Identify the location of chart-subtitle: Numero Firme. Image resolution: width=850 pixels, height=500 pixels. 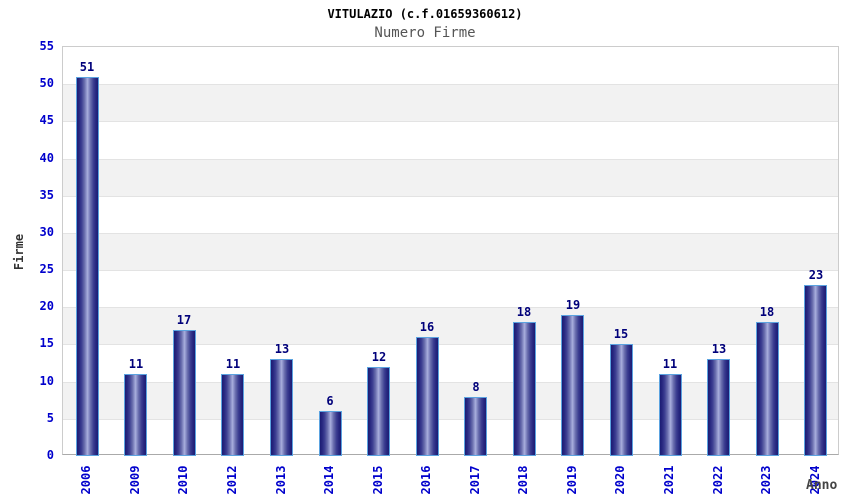
(425, 33).